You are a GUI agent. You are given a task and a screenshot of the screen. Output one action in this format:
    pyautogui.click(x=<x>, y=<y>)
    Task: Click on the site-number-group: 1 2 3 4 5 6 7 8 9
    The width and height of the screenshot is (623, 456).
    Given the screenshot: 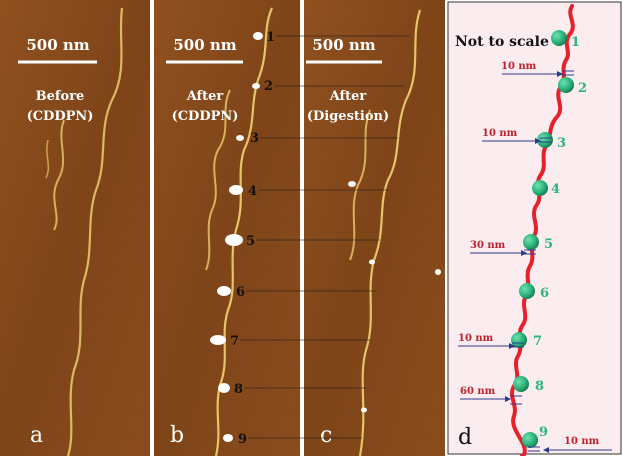 What is the action you would take?
    pyautogui.click(x=252, y=238)
    